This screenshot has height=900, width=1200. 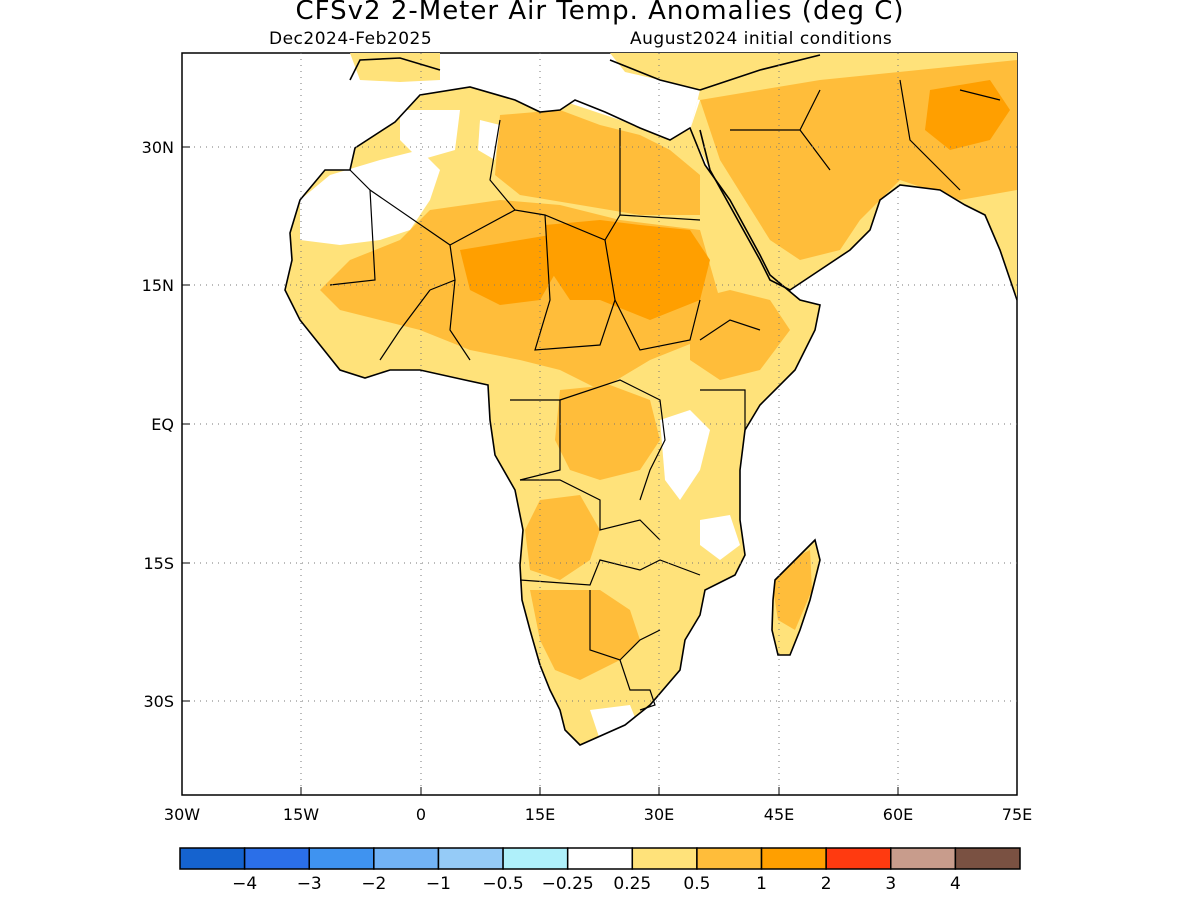 I want to click on lon-tick-label: 75E, so click(x=1017, y=814).